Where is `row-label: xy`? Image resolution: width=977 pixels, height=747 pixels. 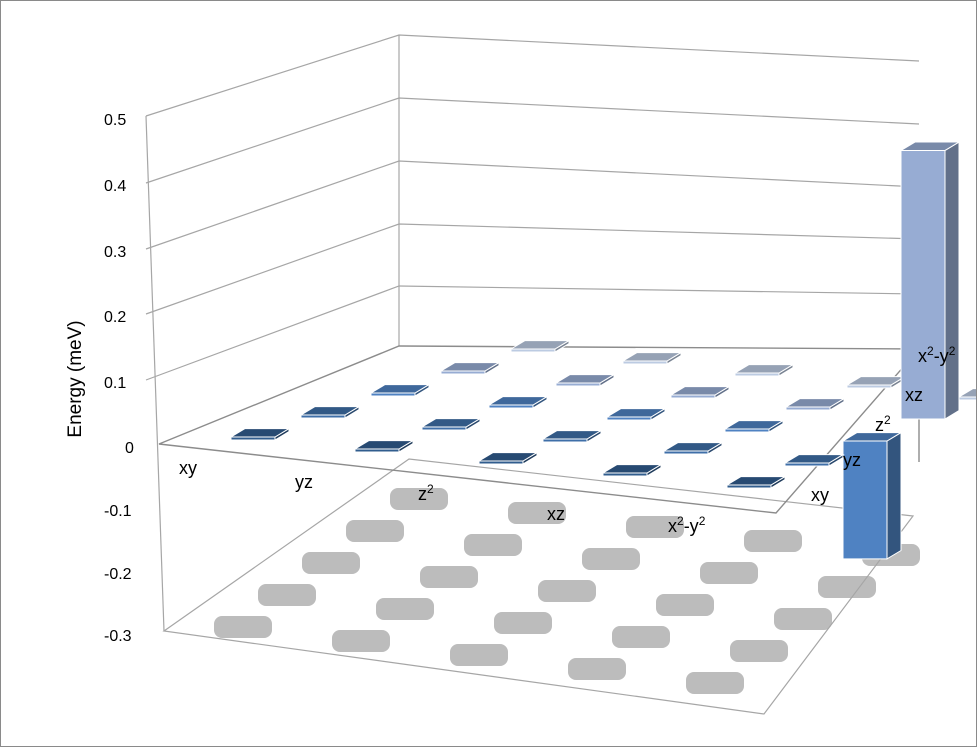
row-label: xy is located at coordinates (188, 468).